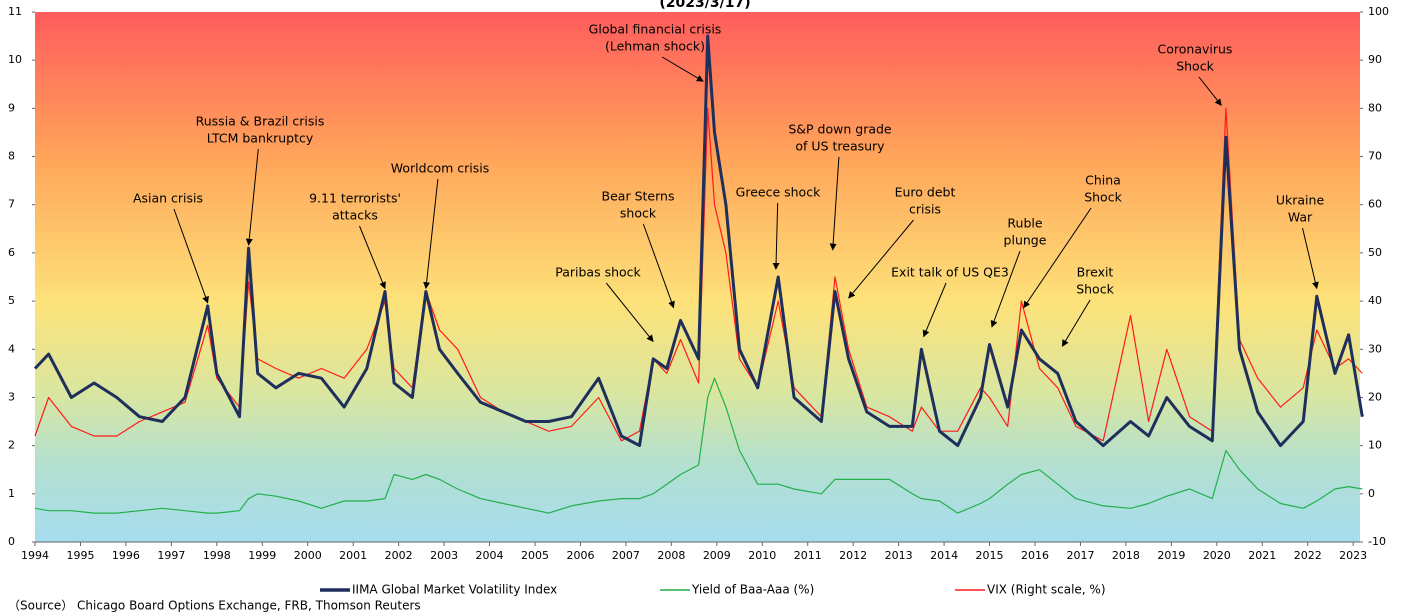 Image resolution: width=1410 pixels, height=615 pixels. I want to click on annotation-text: (Lehman shock), so click(655, 46).